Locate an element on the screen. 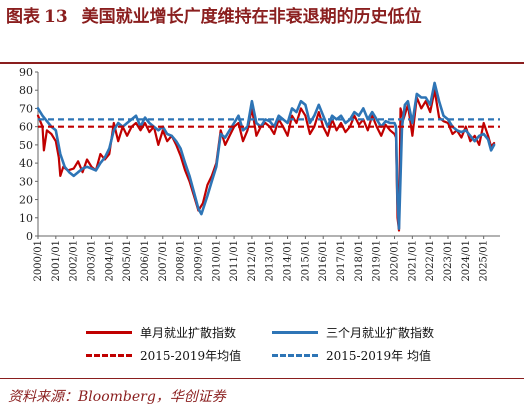  legend-item-blue-mean: 2015-2019年 均值 is located at coordinates (351, 355).